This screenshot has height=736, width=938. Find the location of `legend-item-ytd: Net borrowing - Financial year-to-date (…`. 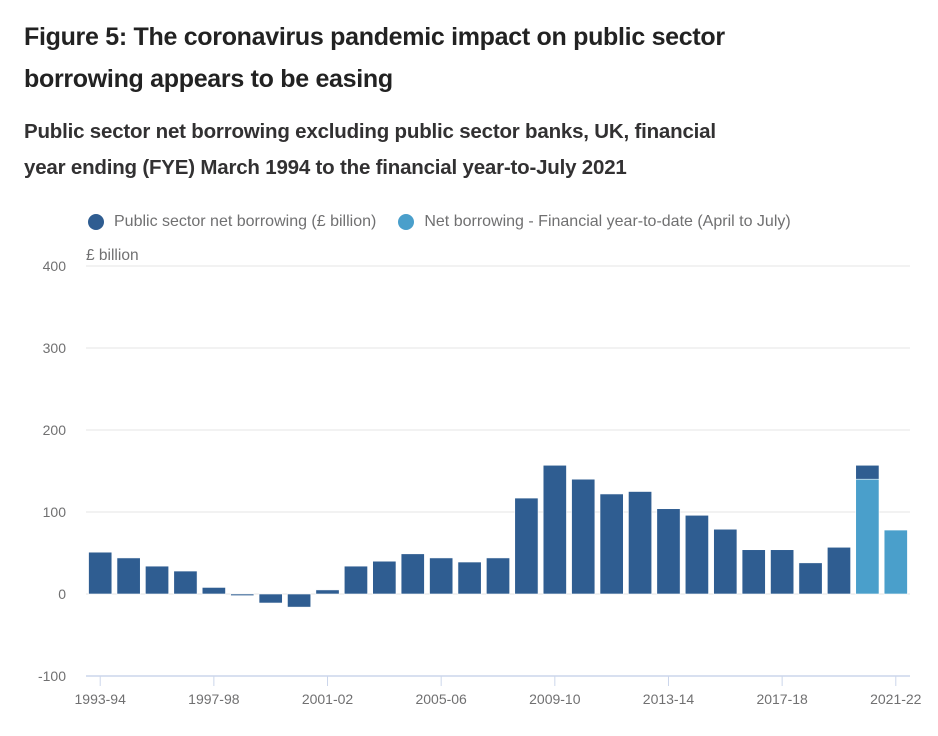

legend-item-ytd: Net borrowing - Financial year-to-date (… is located at coordinates (594, 222).